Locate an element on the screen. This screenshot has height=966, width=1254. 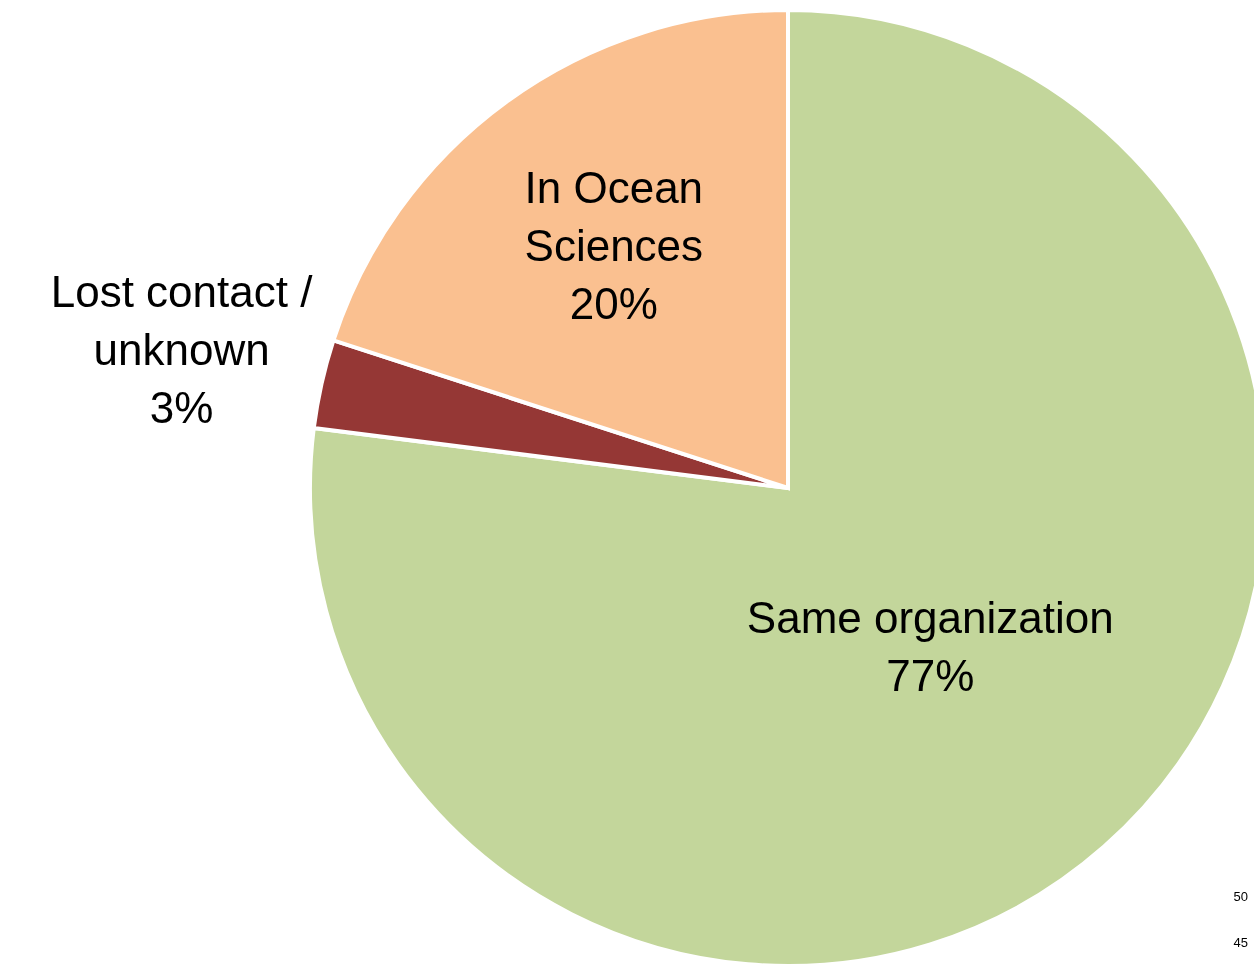
slice-label: Lost contact / unknown is located at coordinates (182, 321).